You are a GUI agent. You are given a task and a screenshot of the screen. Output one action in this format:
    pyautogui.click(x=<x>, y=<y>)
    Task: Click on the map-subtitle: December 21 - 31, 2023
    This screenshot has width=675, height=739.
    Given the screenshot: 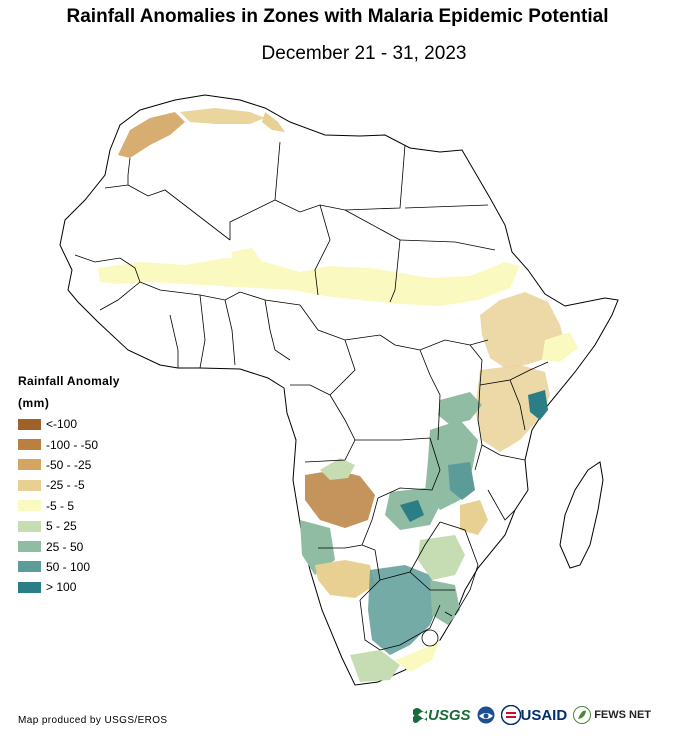 What is the action you would take?
    pyautogui.click(x=364, y=53)
    